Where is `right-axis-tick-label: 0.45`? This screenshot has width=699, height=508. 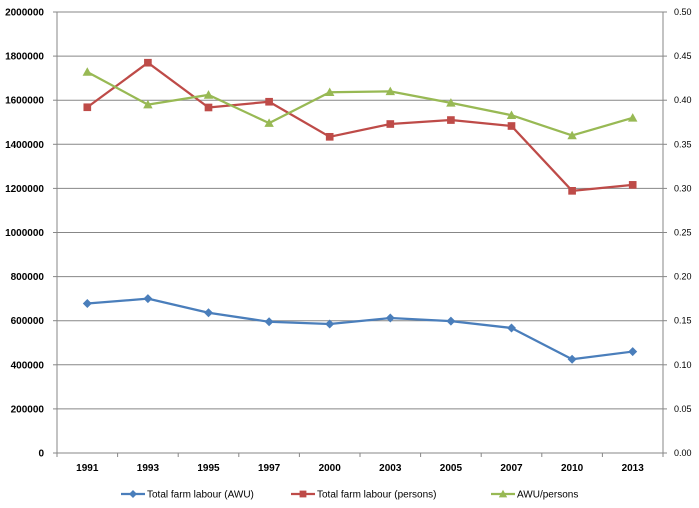
right-axis-tick-label: 0.45 is located at coordinates (683, 56).